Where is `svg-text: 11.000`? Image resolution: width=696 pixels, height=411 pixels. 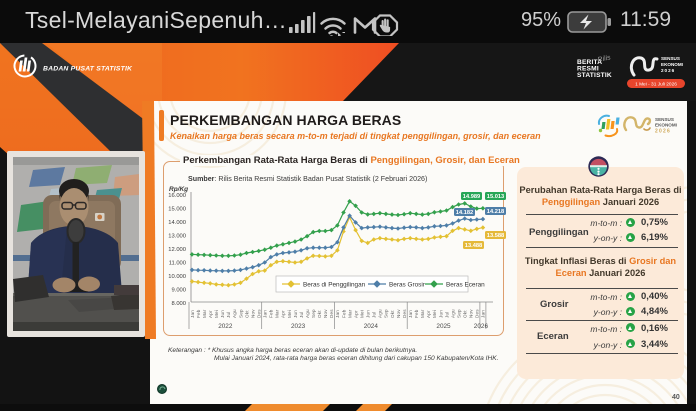
svg-text: 11.000 is located at coordinates (177, 264).